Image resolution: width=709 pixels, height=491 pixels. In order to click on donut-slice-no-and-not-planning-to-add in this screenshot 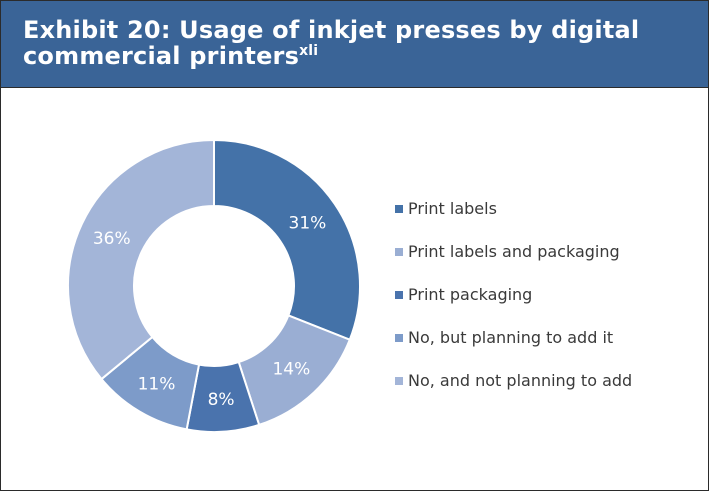, I will do `click(141, 259)`.